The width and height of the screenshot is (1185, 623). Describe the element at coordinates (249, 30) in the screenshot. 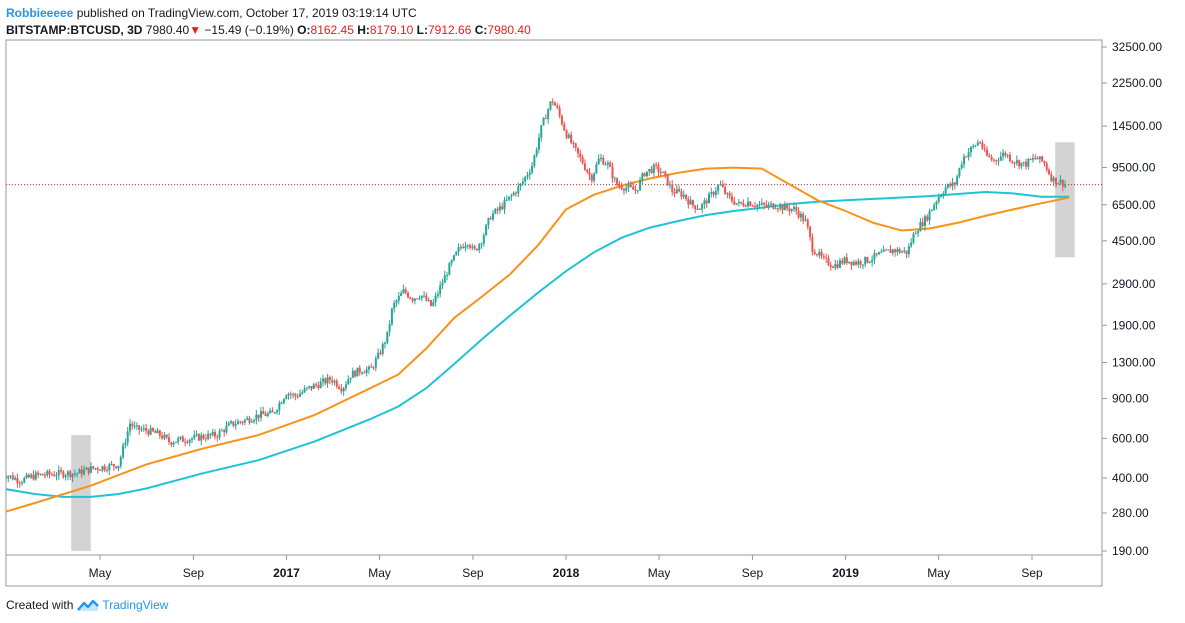

I see `price-change: −15.49 (−0.19%)` at that location.